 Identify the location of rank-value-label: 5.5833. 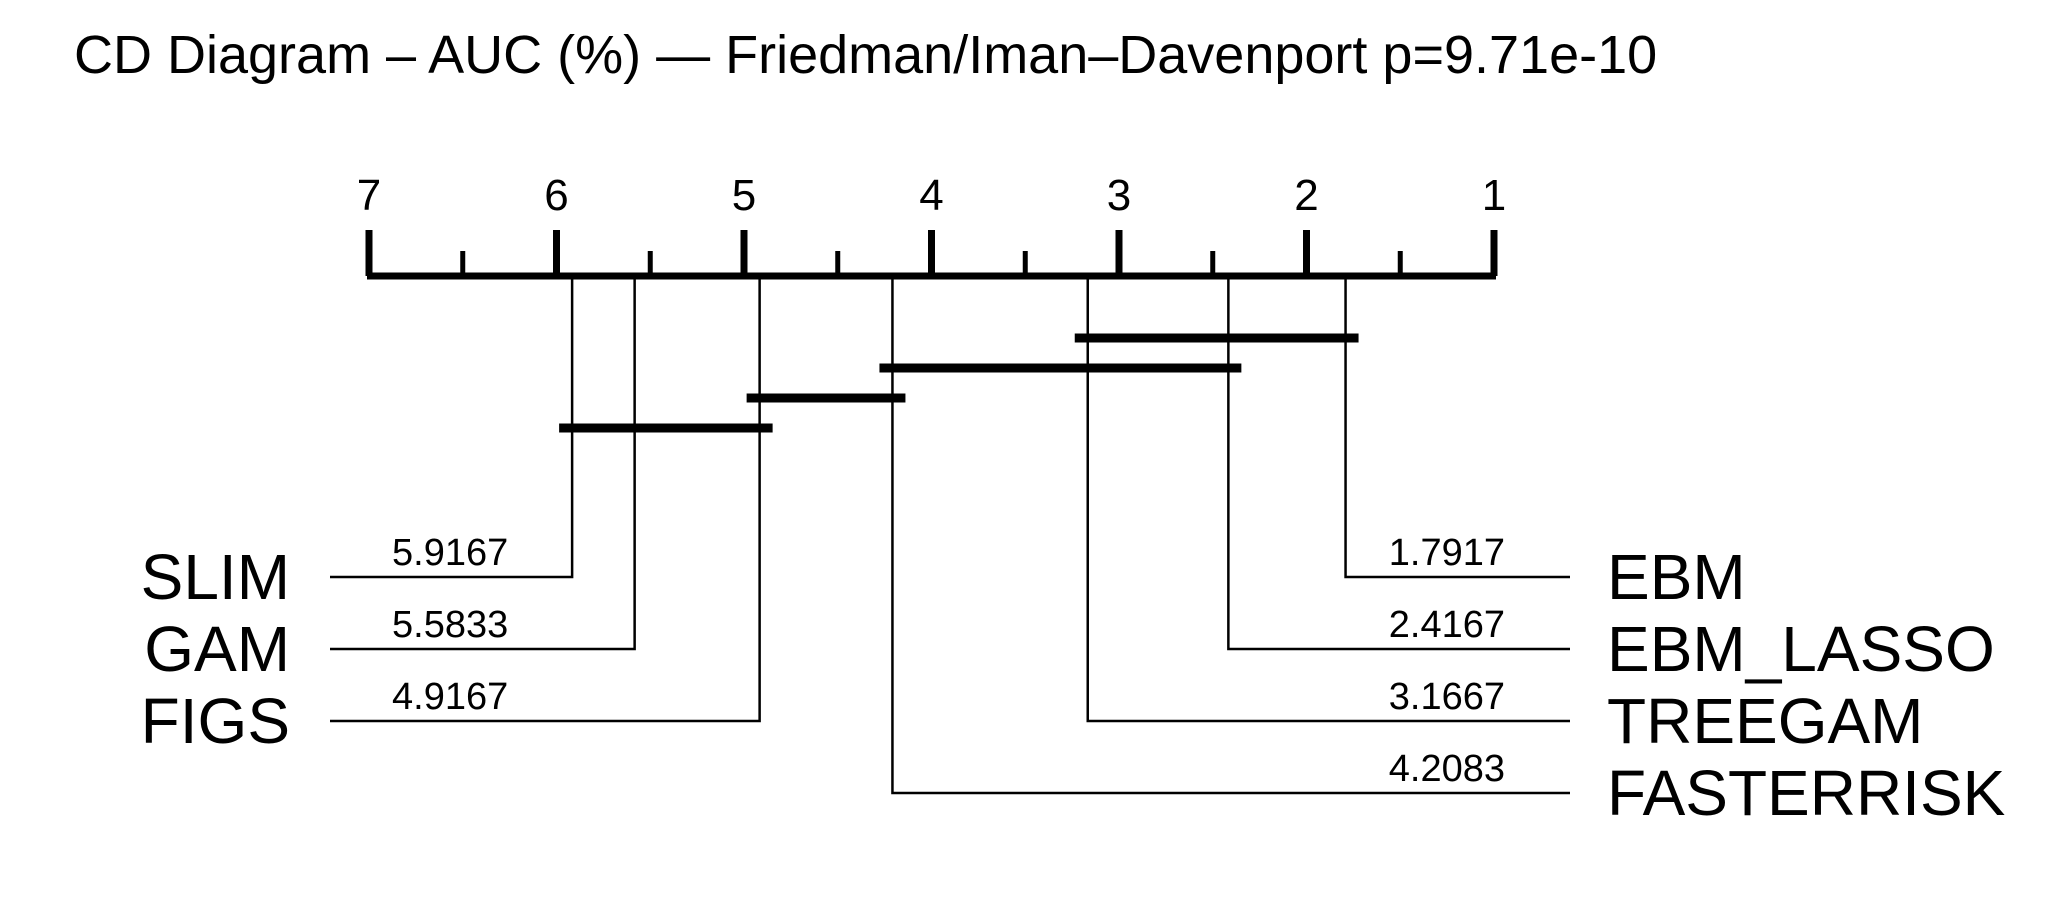
(450, 625).